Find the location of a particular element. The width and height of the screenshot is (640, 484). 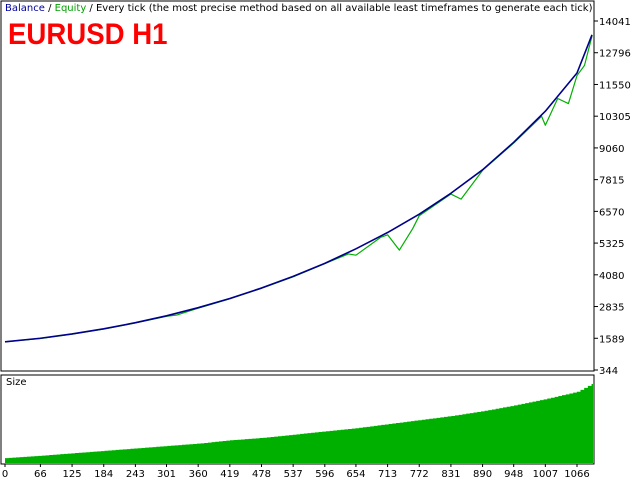

x-tick-label: 890 is located at coordinates (482, 474).